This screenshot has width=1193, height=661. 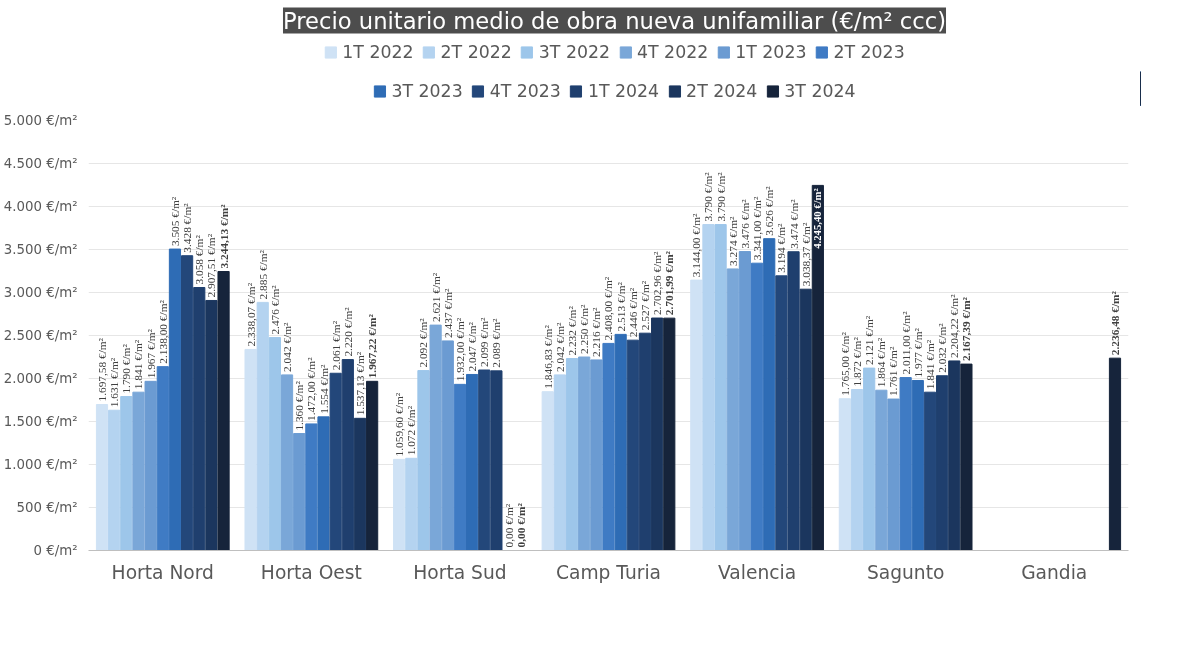 I want to click on data-label: 1.761 €/m², so click(x=893, y=371).